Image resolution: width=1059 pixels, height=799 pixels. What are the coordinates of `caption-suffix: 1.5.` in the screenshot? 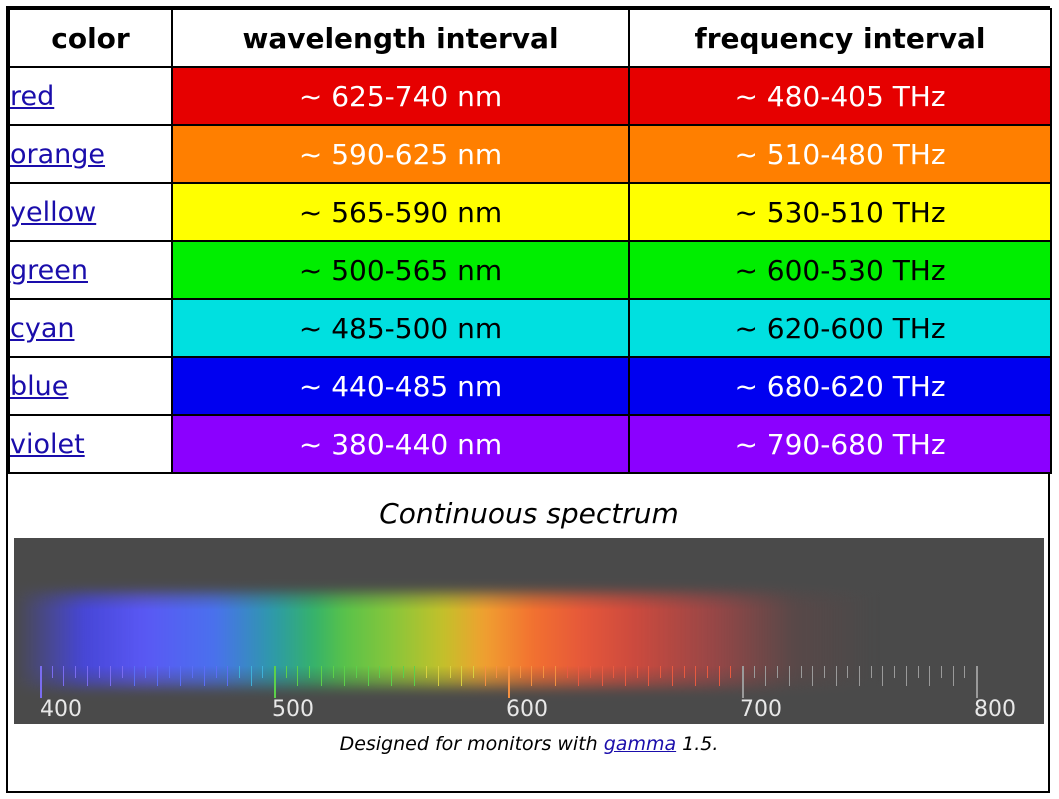 It's located at (697, 744).